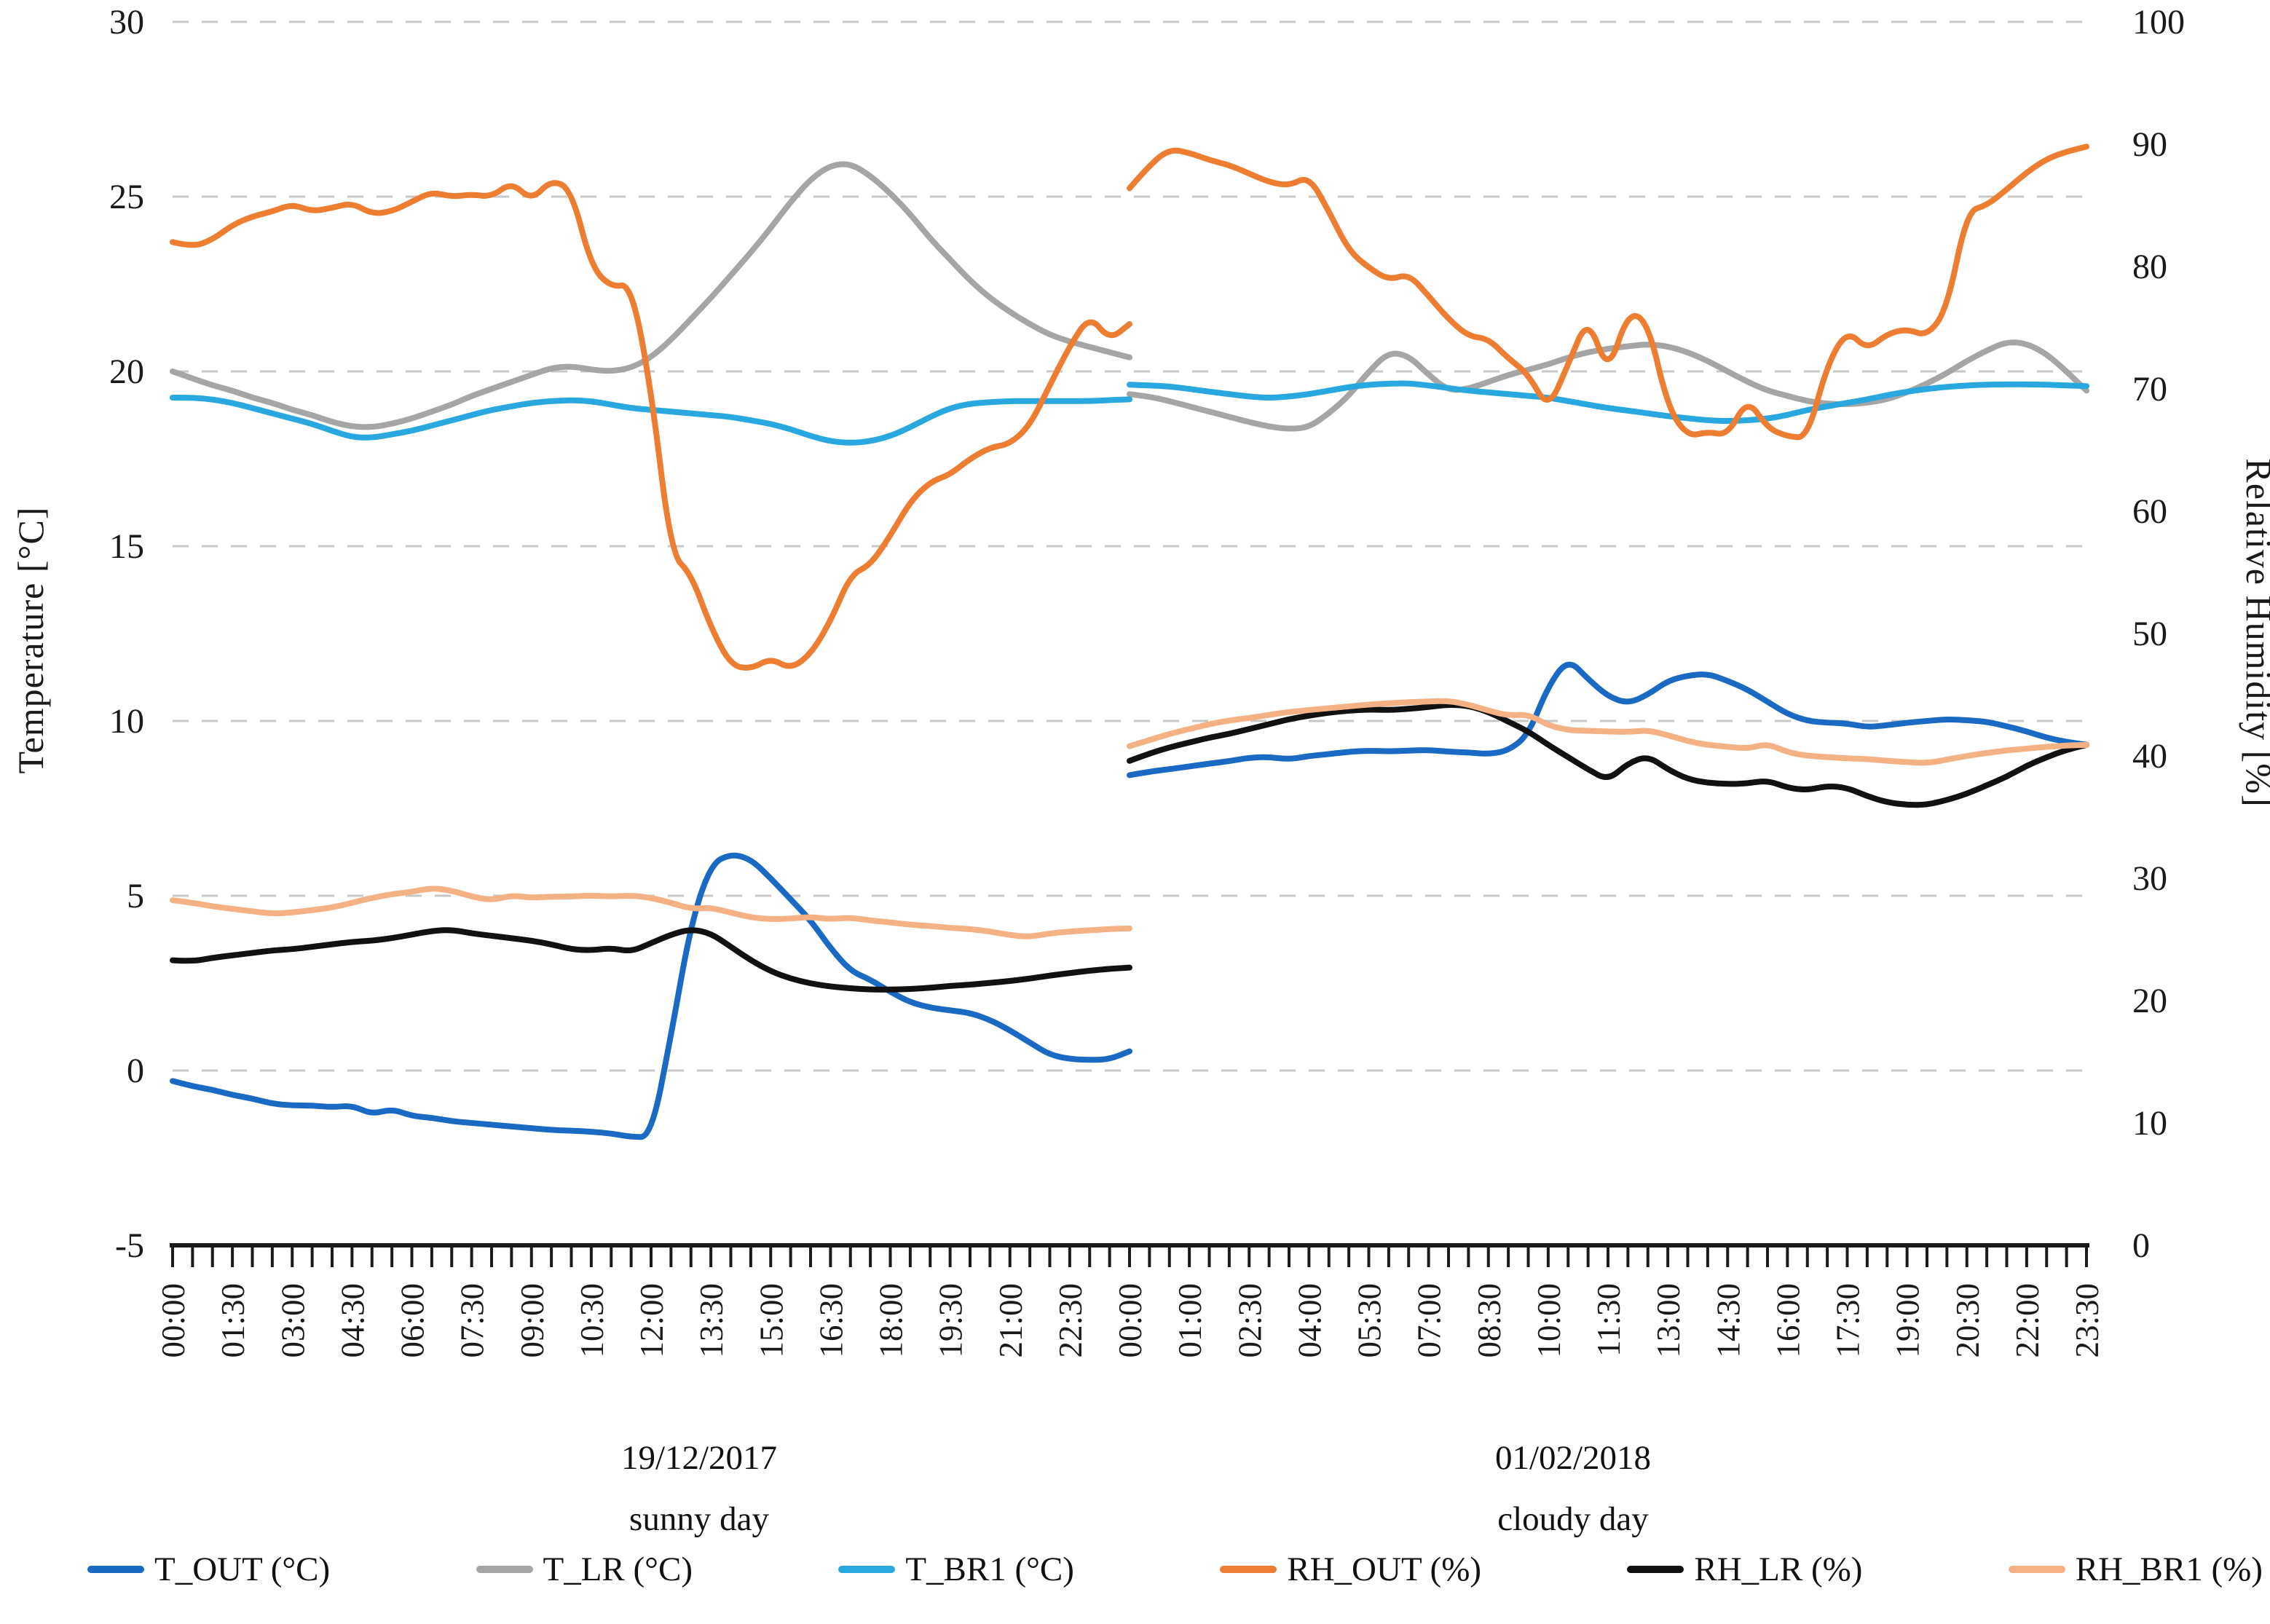 This screenshot has width=2270, height=1624. Describe the element at coordinates (233, 1320) in the screenshot. I see `svg-text: 01:30` at that location.